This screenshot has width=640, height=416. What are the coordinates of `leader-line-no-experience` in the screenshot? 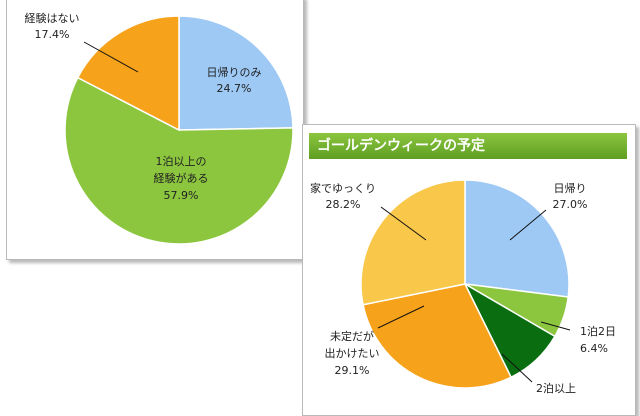 It's located at (111, 57).